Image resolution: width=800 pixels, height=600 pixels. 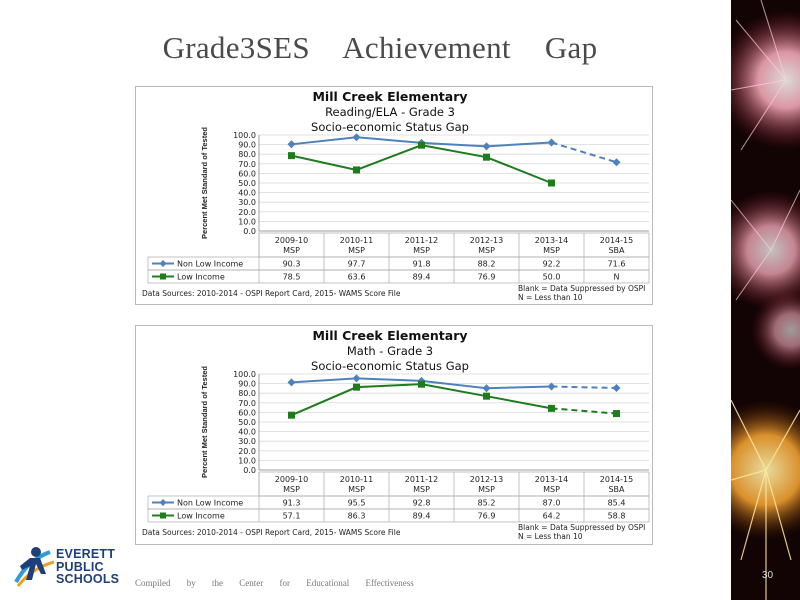 What do you see at coordinates (390, 366) in the screenshot?
I see `chart-subtitle-2: Socio-economic Status Gap` at bounding box center [390, 366].